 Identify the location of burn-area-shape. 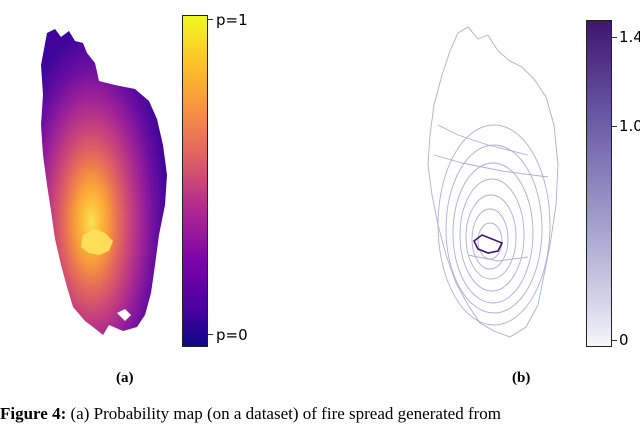
(104, 182).